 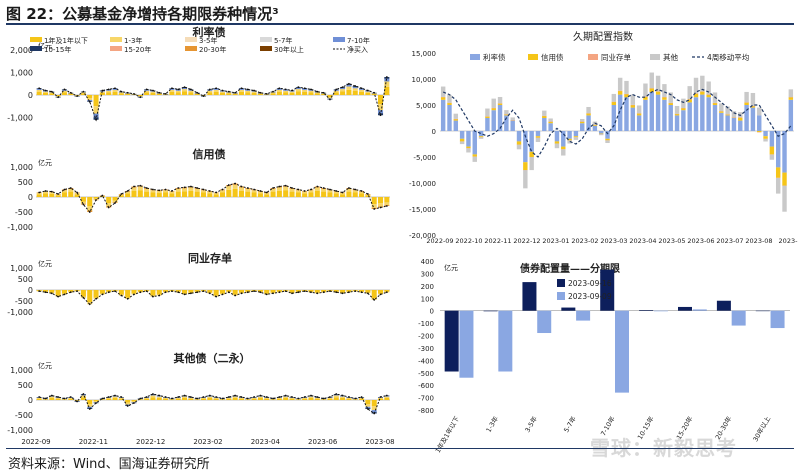 What do you see at coordinates (357, 49) in the screenshot?
I see `legend-label: 净买入` at bounding box center [357, 49].